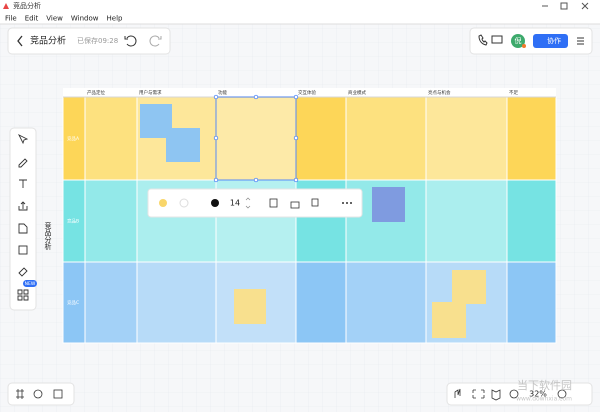  I want to click on copy-button, so click(315, 202).